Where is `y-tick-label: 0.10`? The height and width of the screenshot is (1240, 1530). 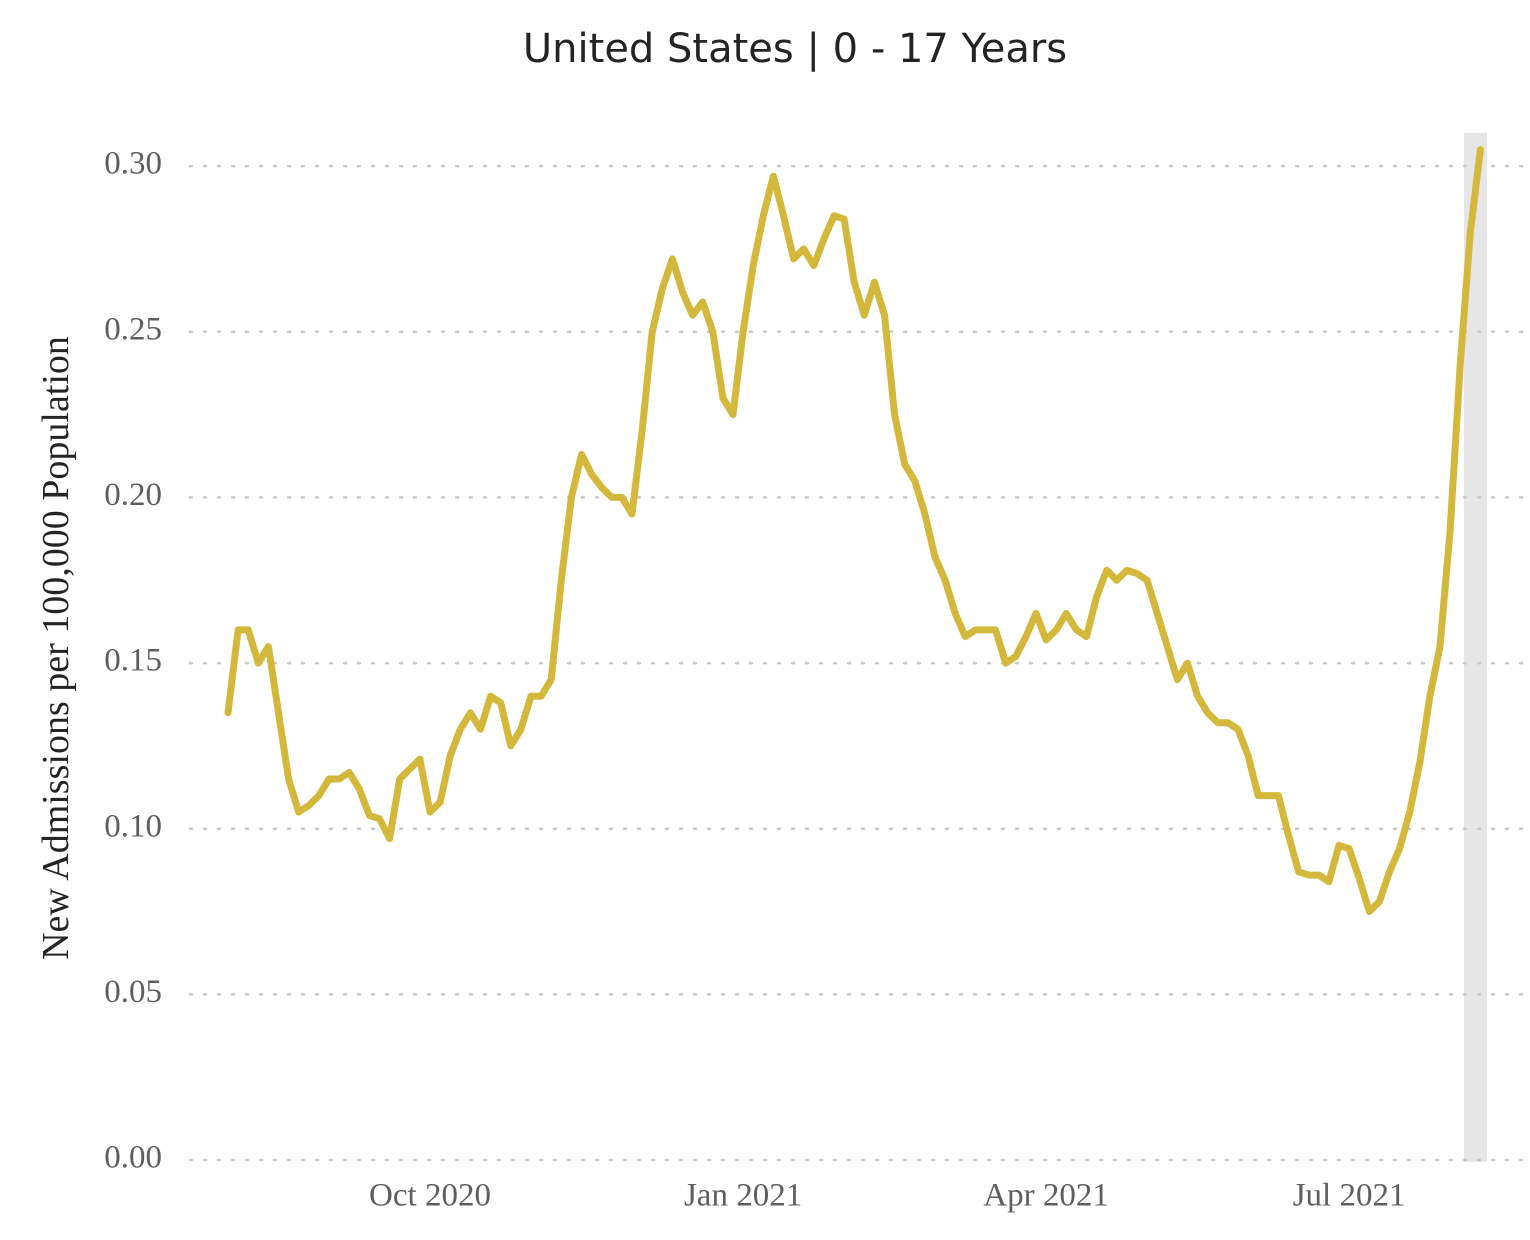 y-tick-label: 0.10 is located at coordinates (133, 826).